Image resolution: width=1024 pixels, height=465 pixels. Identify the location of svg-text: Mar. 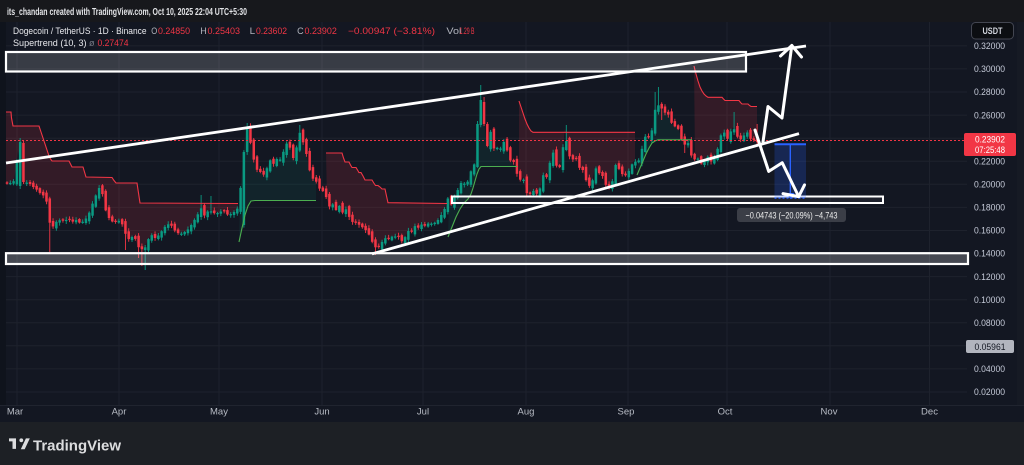
(15, 412).